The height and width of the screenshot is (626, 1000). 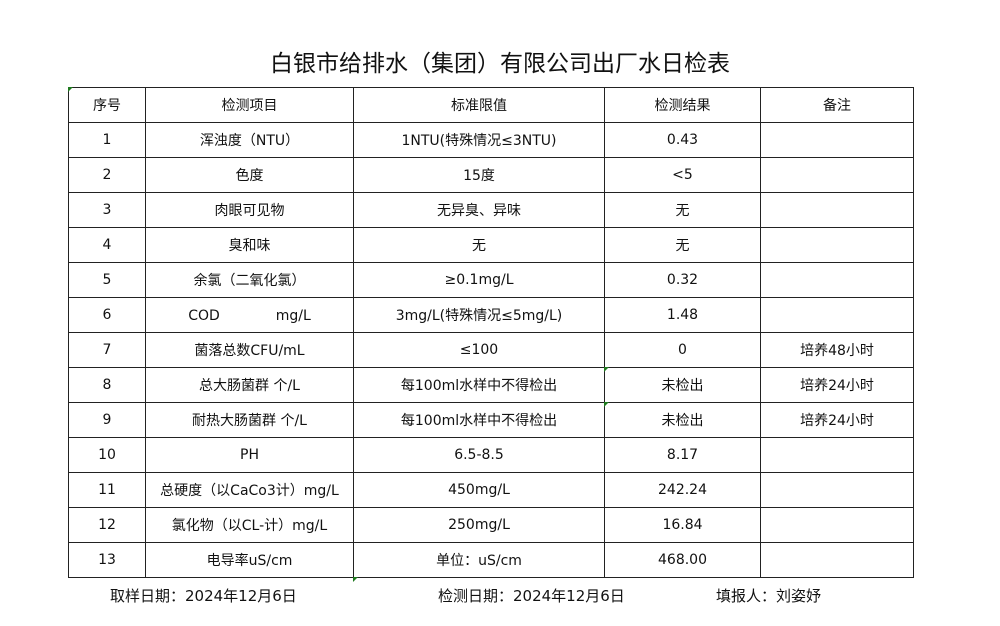 I want to click on table-row: 4 臭和味无无, so click(x=491, y=245).